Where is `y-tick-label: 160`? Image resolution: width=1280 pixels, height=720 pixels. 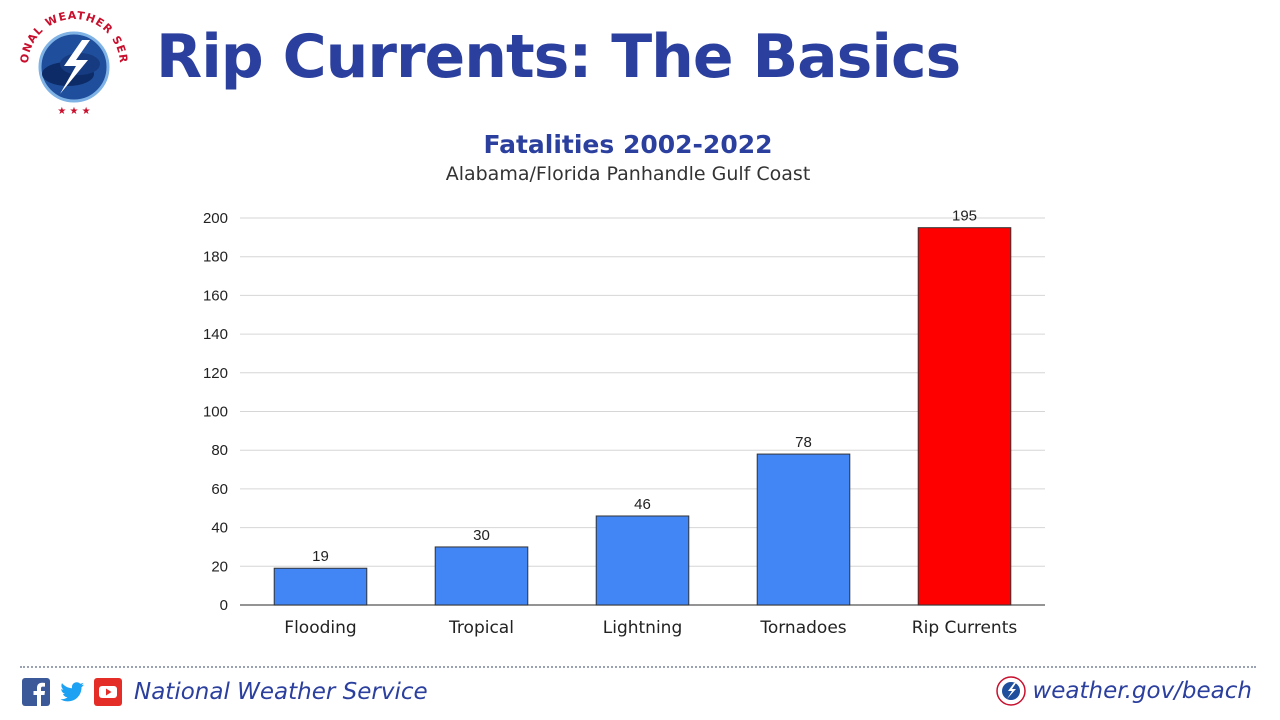
y-tick-label: 160 is located at coordinates (215, 295).